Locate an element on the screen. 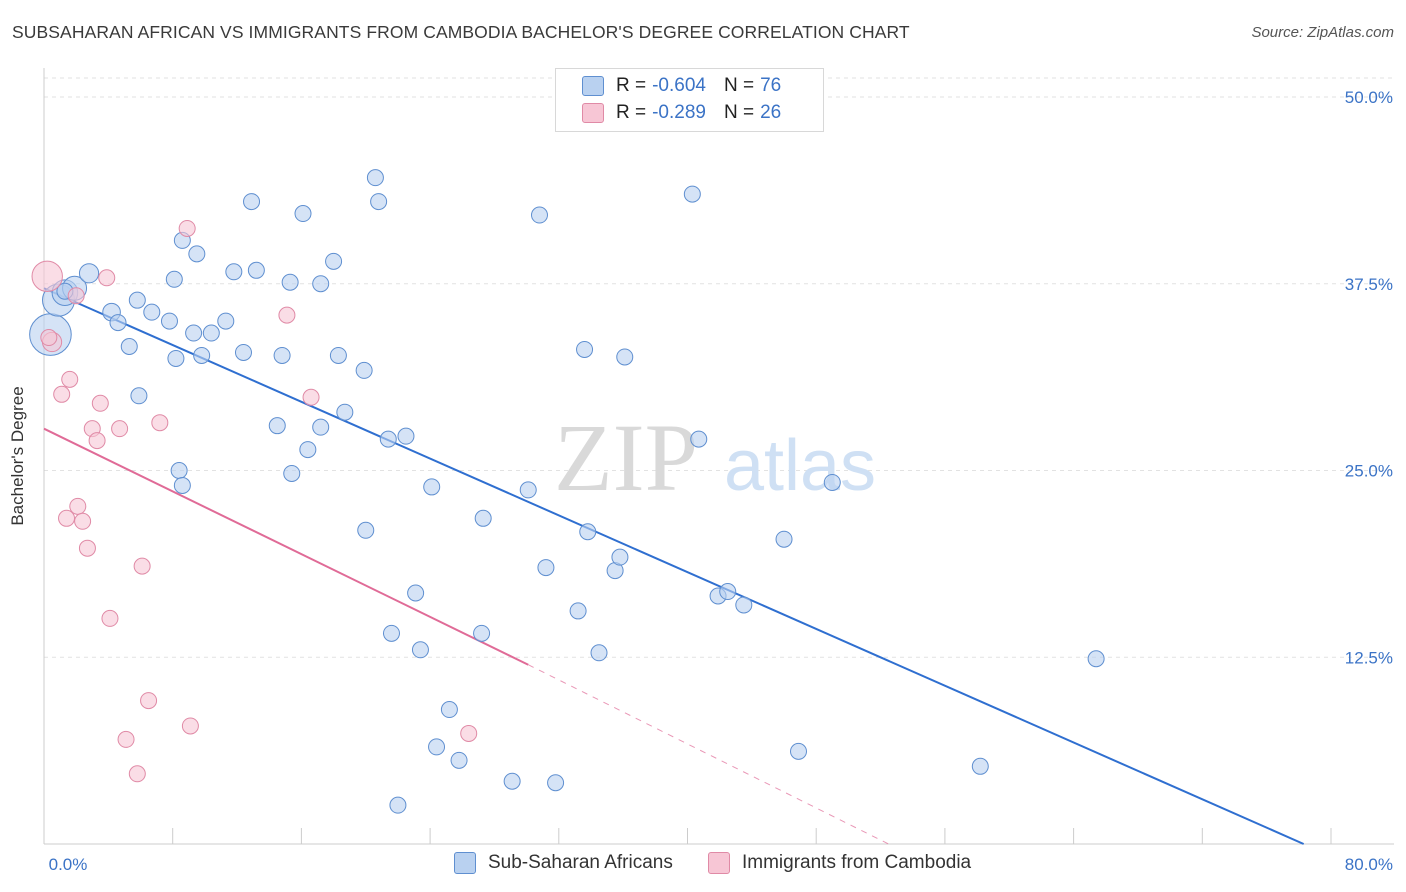 This screenshot has height=892, width=1406. y-tick-label: 50.0% is located at coordinates (1369, 97).